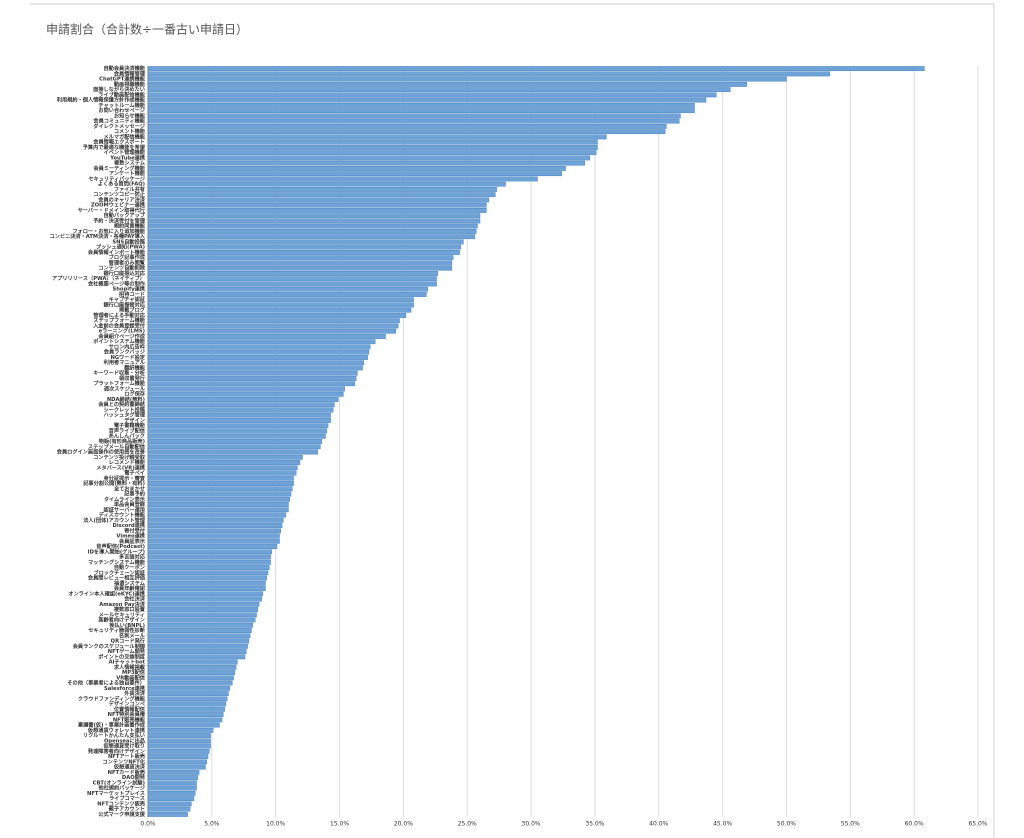 The height and width of the screenshot is (838, 1024). What do you see at coordinates (119, 325) in the screenshot?
I see `y-tick-label: 入金前の会員登録受付` at bounding box center [119, 325].